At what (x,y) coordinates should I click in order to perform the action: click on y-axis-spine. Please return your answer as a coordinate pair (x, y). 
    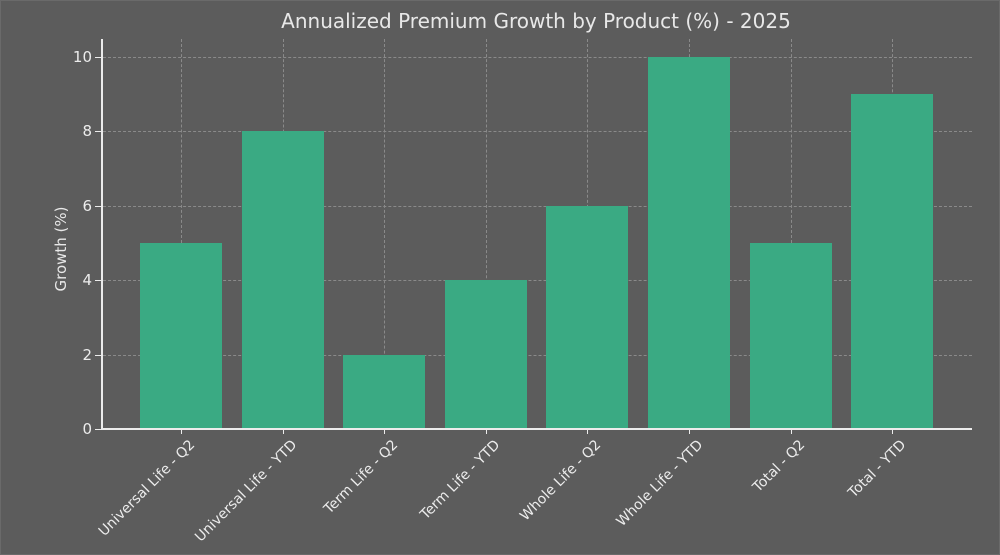
    Looking at the image, I should click on (102, 234).